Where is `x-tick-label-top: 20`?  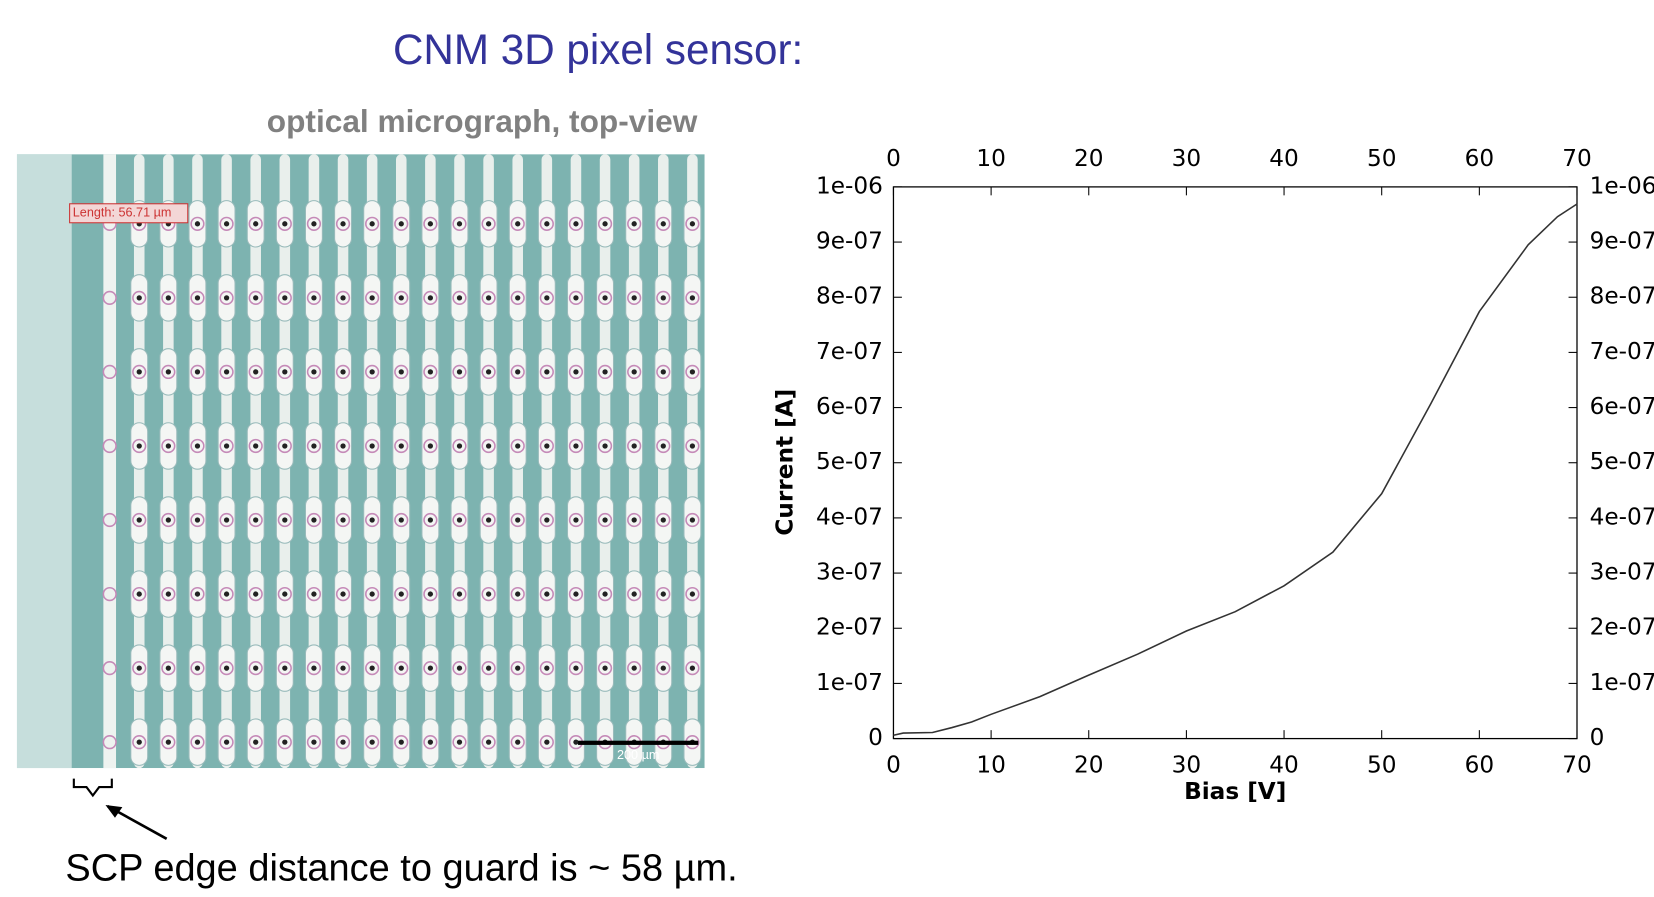 x-tick-label-top: 20 is located at coordinates (1089, 158).